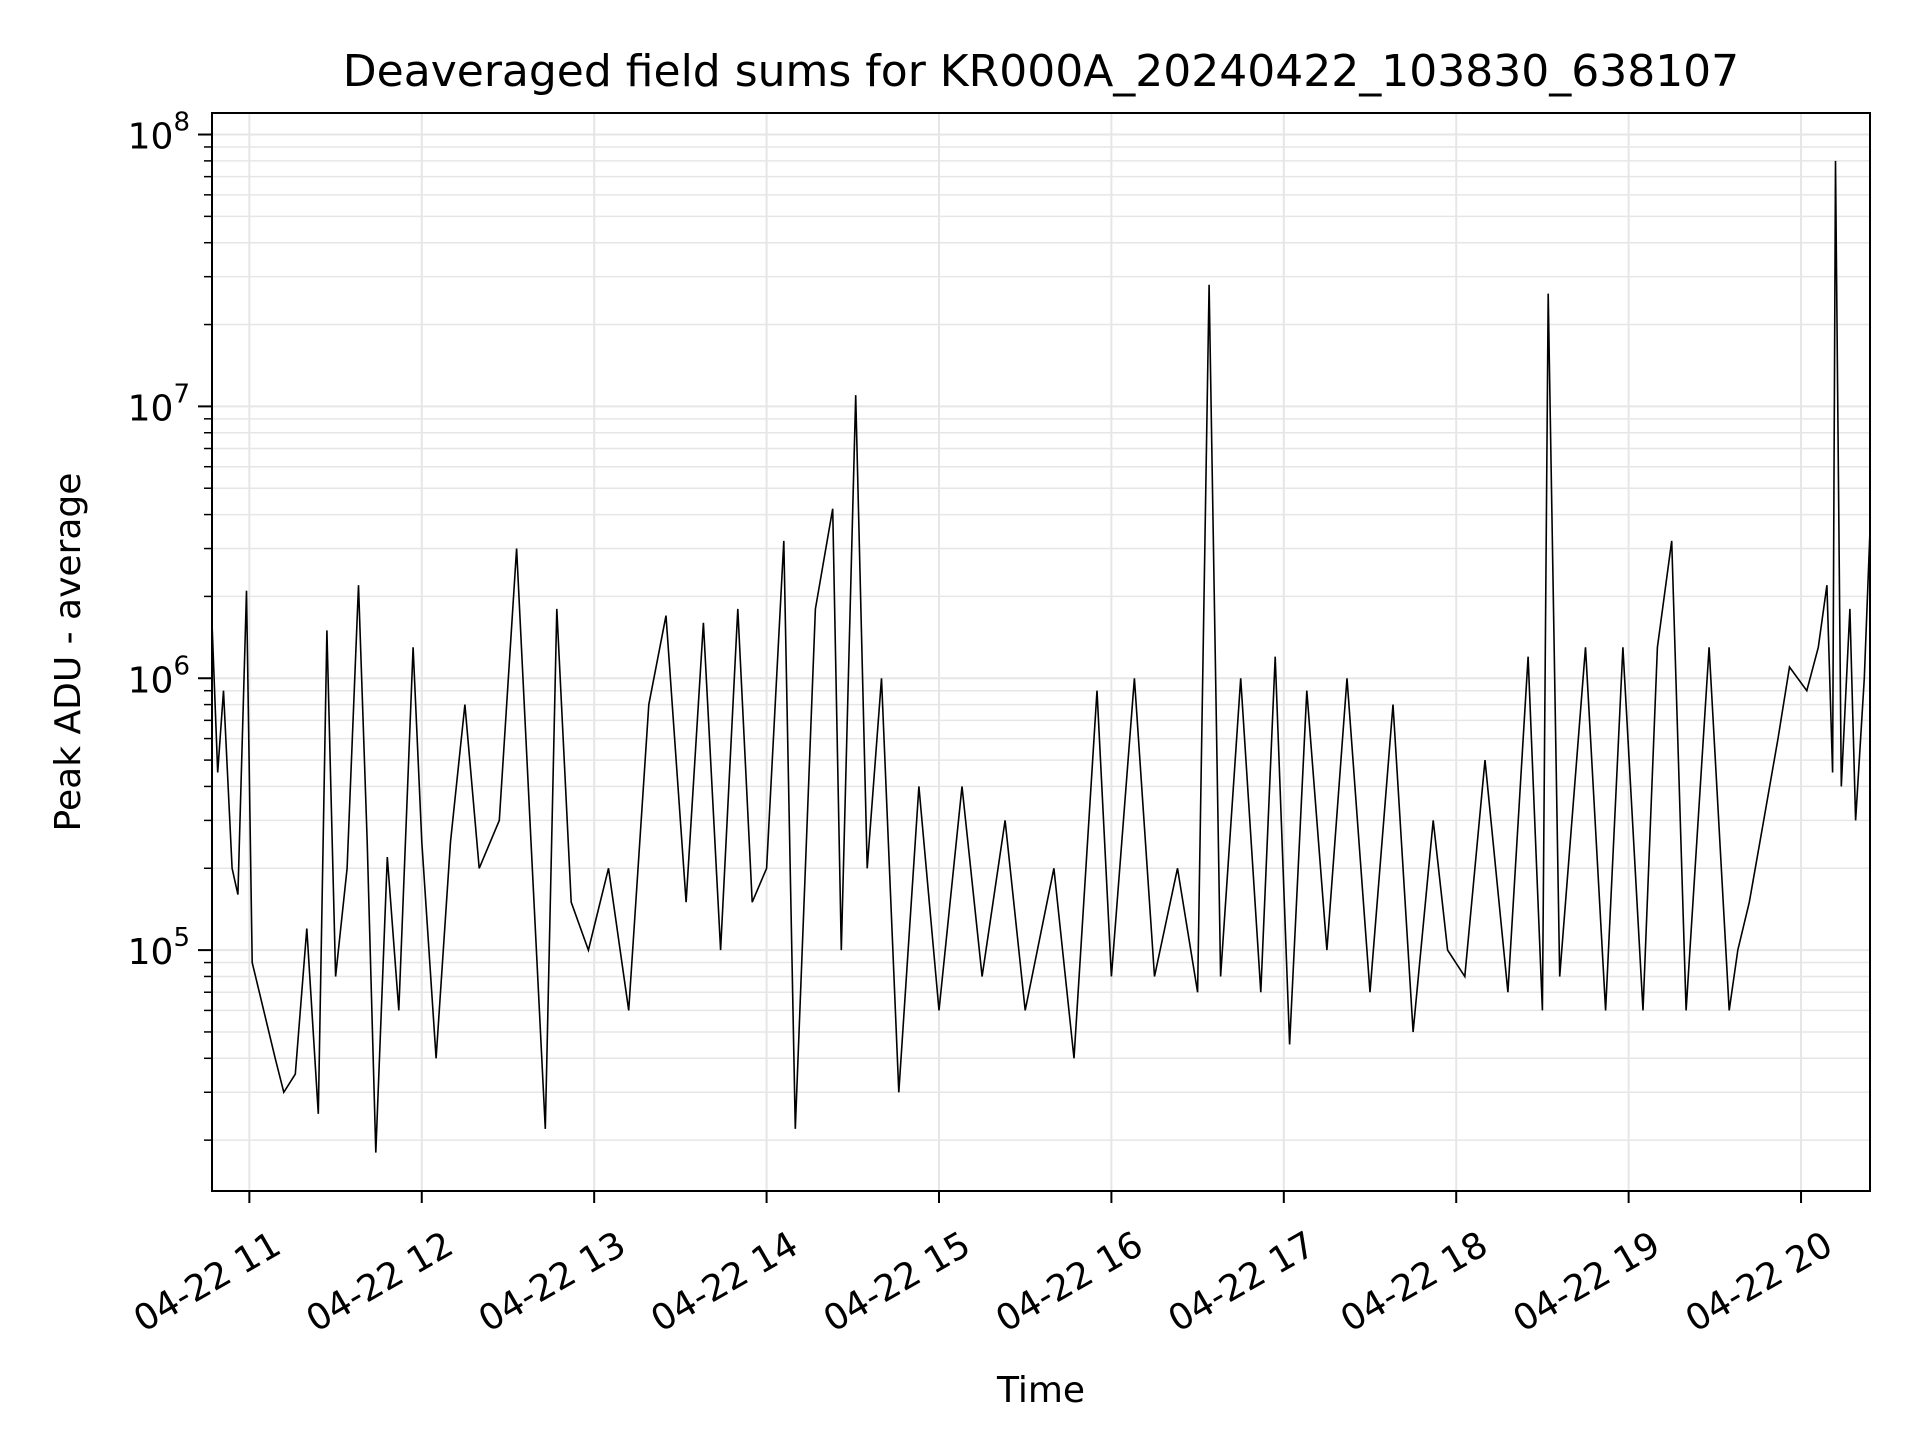  I want to click on x-axis-label: Time, so click(1040, 1390).